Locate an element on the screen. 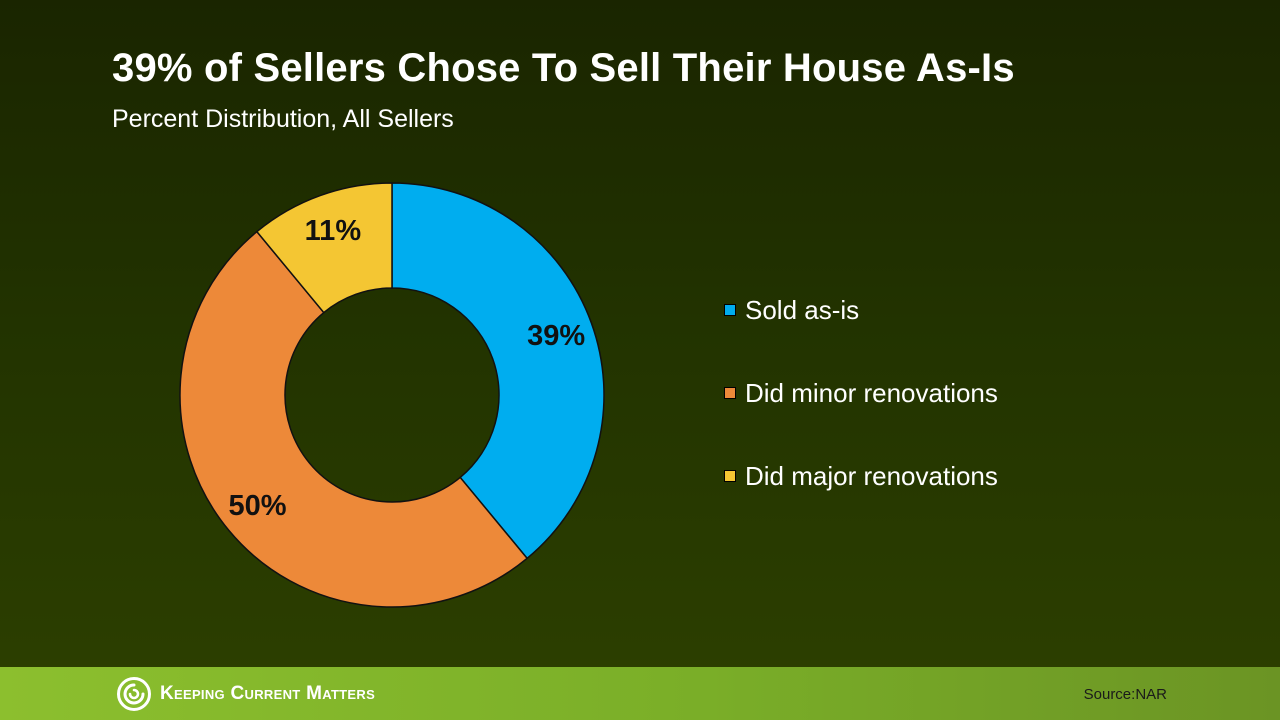 Image resolution: width=1280 pixels, height=720 pixels. data-label-sold-as-is: 39% is located at coordinates (556, 336).